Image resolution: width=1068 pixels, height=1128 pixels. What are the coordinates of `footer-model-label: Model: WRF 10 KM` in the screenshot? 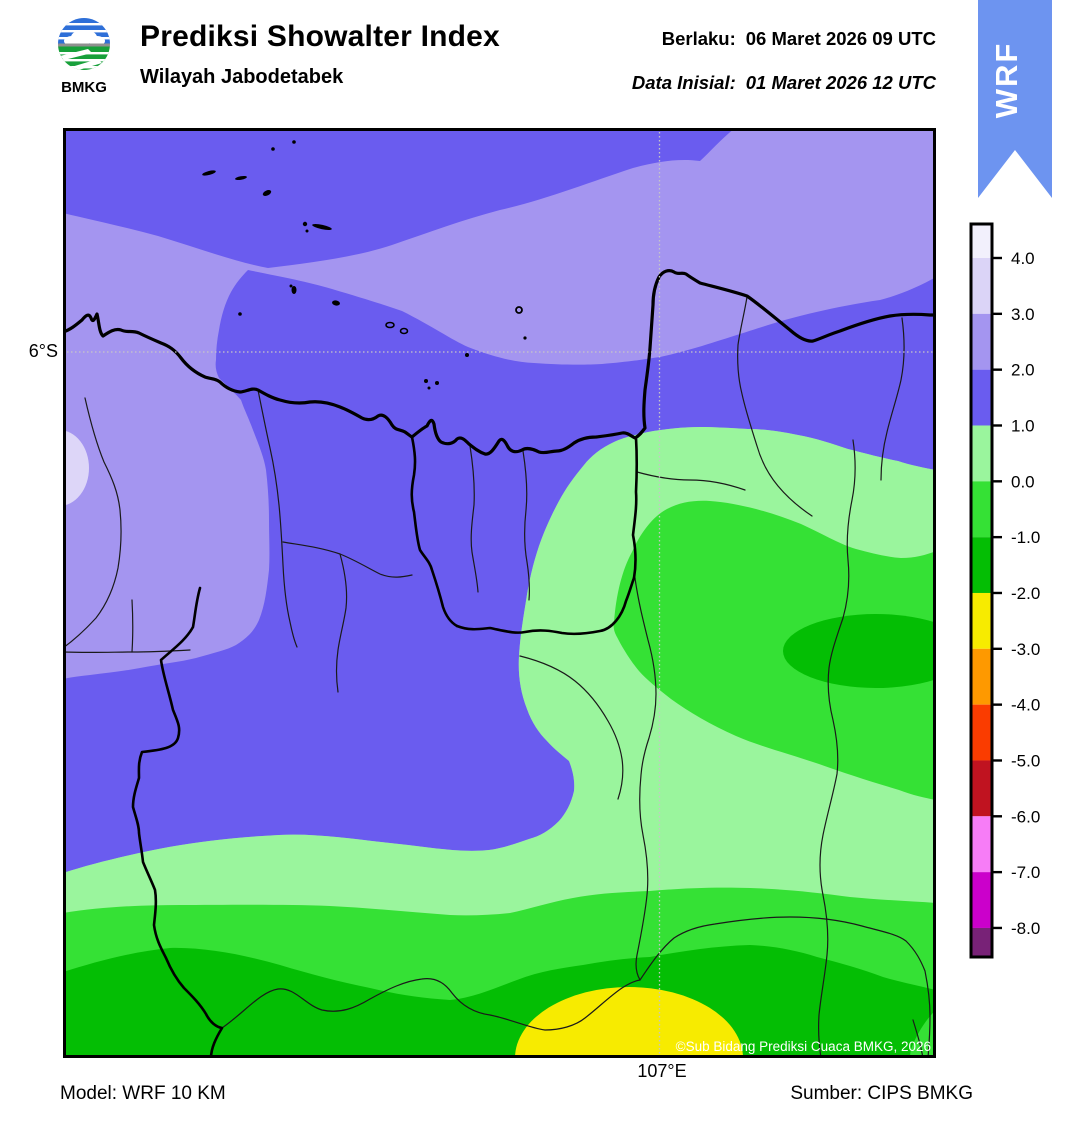 It's located at (143, 1093).